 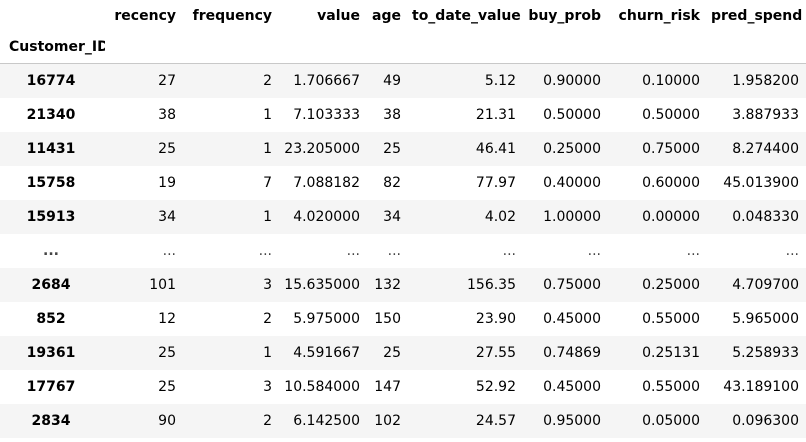 What do you see at coordinates (572, 182) in the screenshot?
I see `cell-buy-prob: 0.40000` at bounding box center [572, 182].